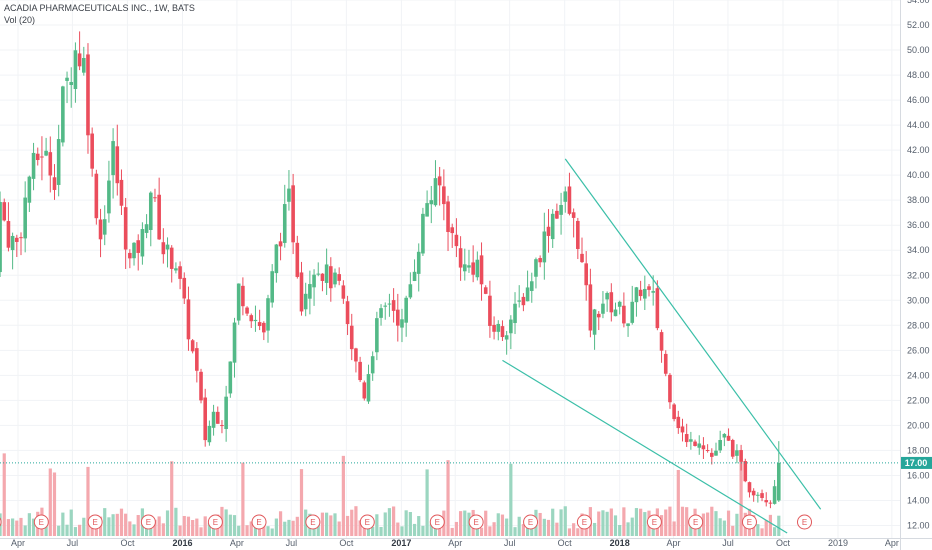 The image size is (932, 550). I want to click on price-tick-label: 34.00, so click(918, 250).